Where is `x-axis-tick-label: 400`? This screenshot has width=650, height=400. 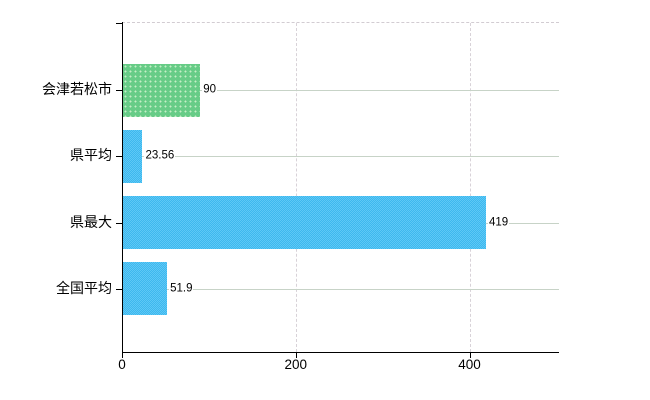
x-axis-tick-label: 400 is located at coordinates (469, 364).